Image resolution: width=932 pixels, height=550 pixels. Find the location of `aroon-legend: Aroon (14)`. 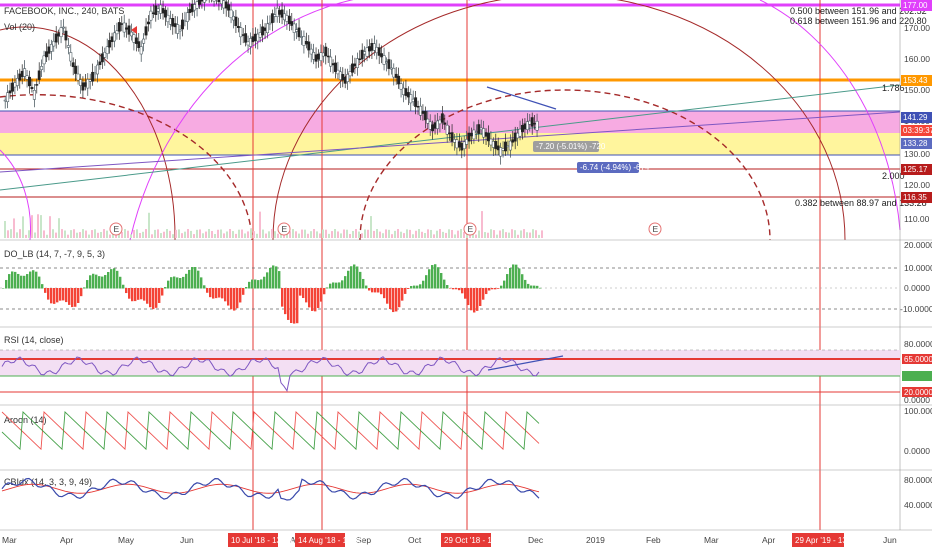

aroon-legend: Aroon (14) is located at coordinates (25, 420).